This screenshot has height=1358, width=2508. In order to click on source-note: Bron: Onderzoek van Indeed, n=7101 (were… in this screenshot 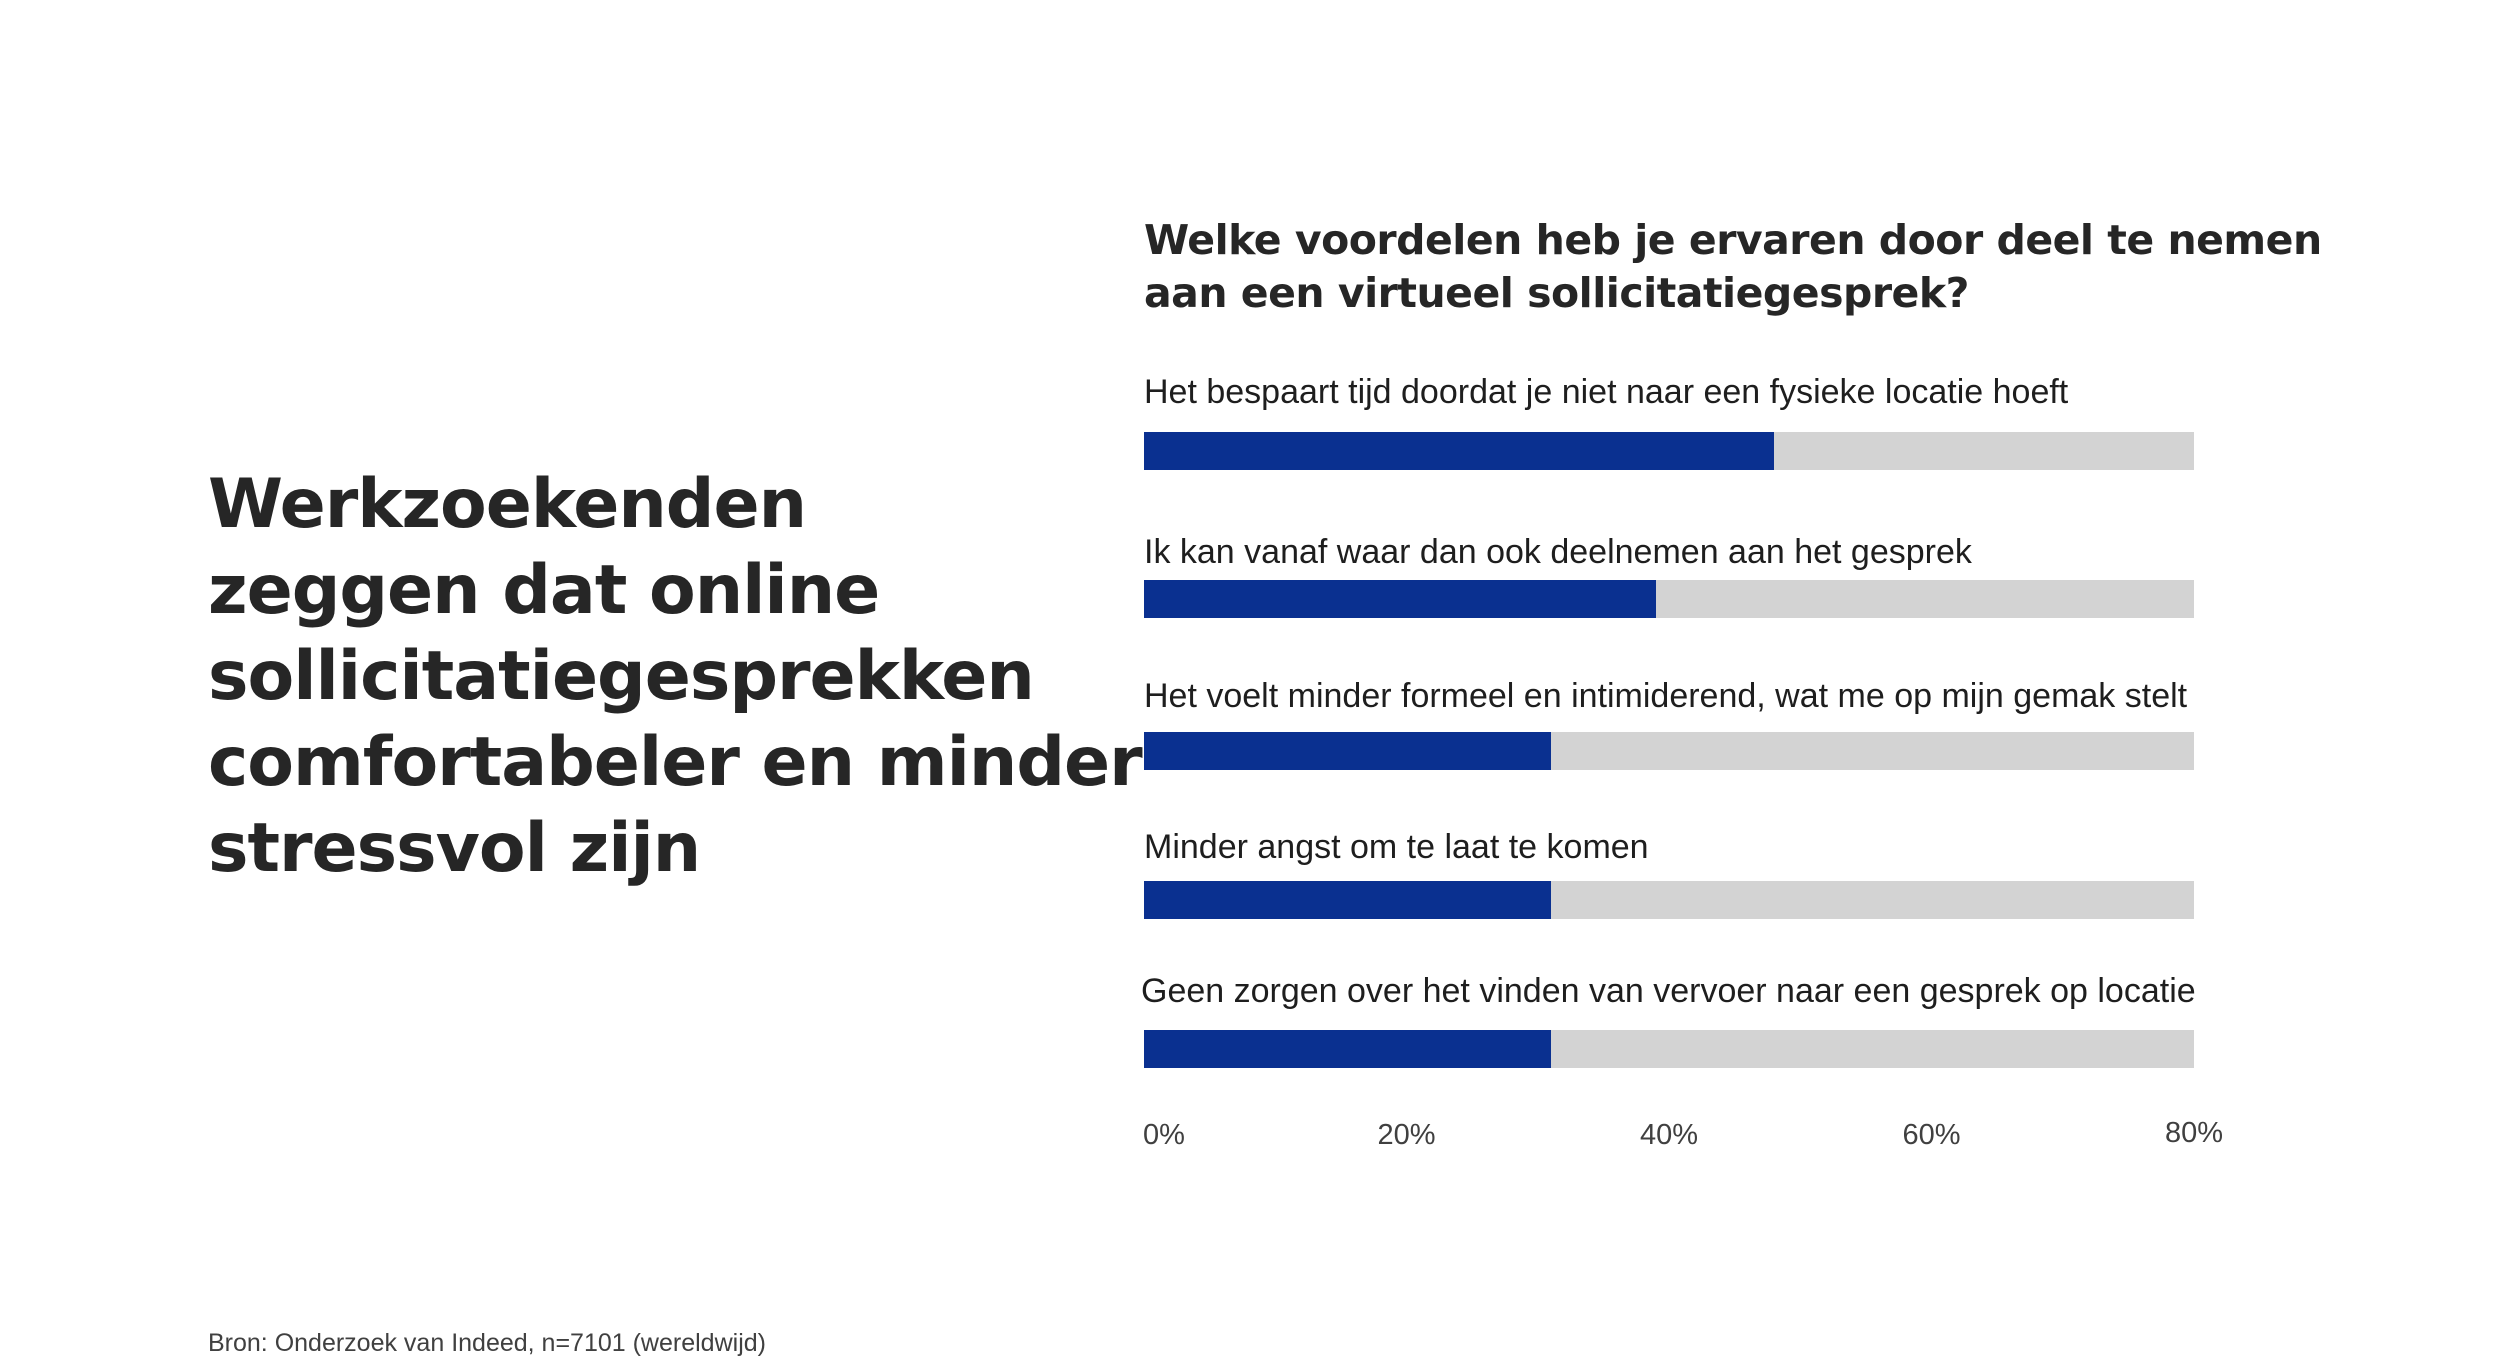, I will do `click(487, 1343)`.